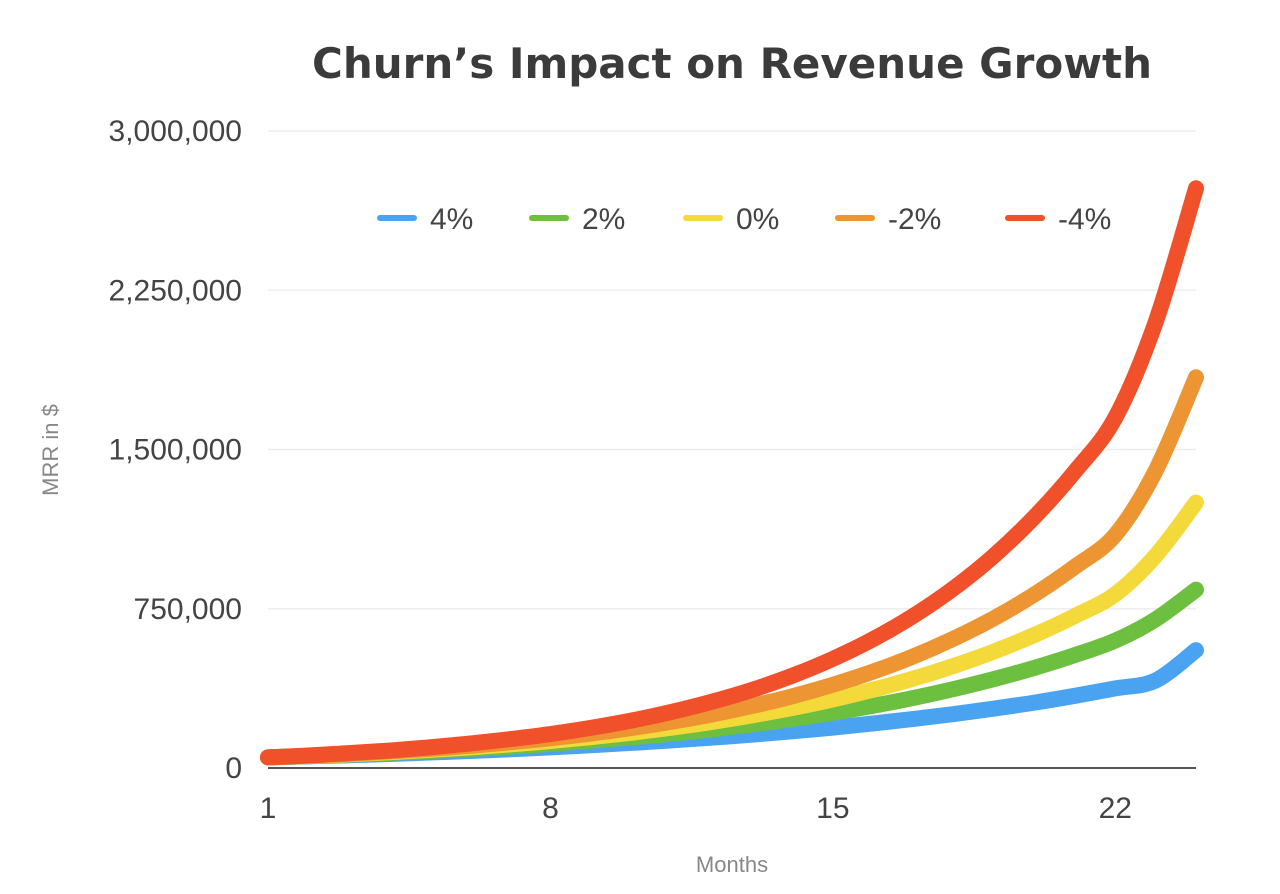 This screenshot has height=894, width=1280. Describe the element at coordinates (603, 219) in the screenshot. I see `legend-label: 2%` at that location.